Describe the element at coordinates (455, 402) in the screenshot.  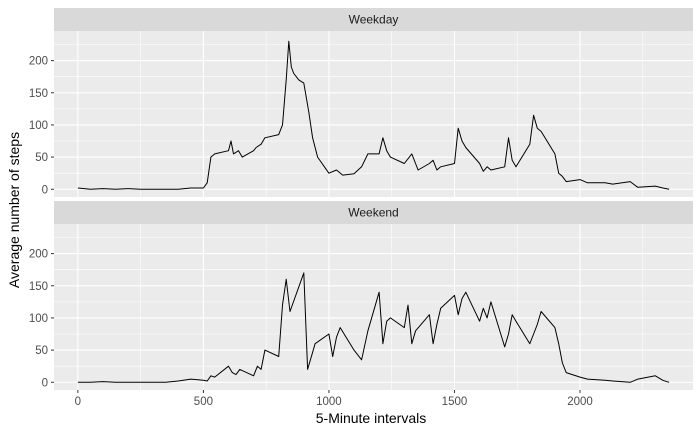
I see `x-tick-label: 1500` at that location.